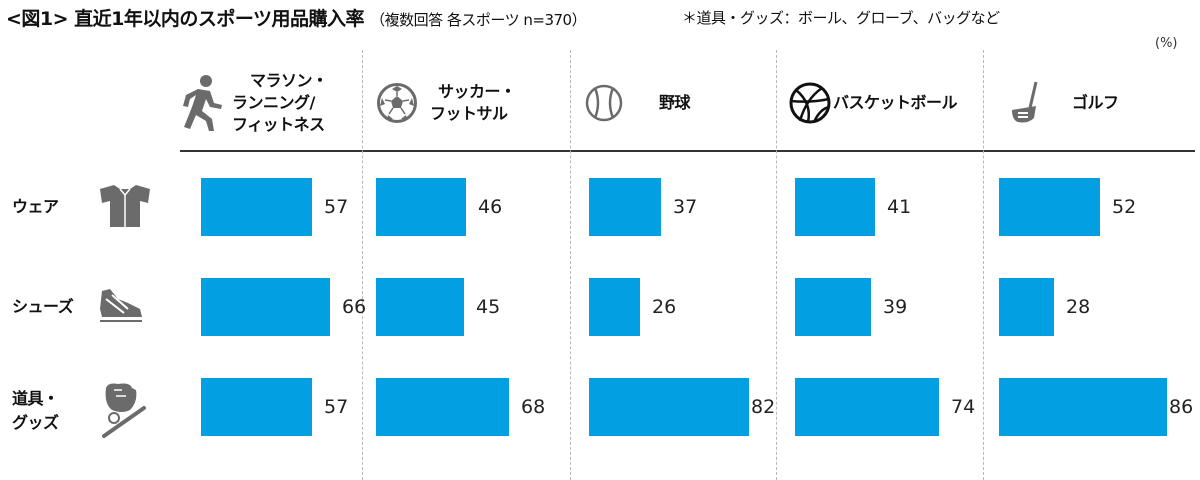 This screenshot has width=1200, height=480. I want to click on bar-value-label: 52, so click(1124, 207).